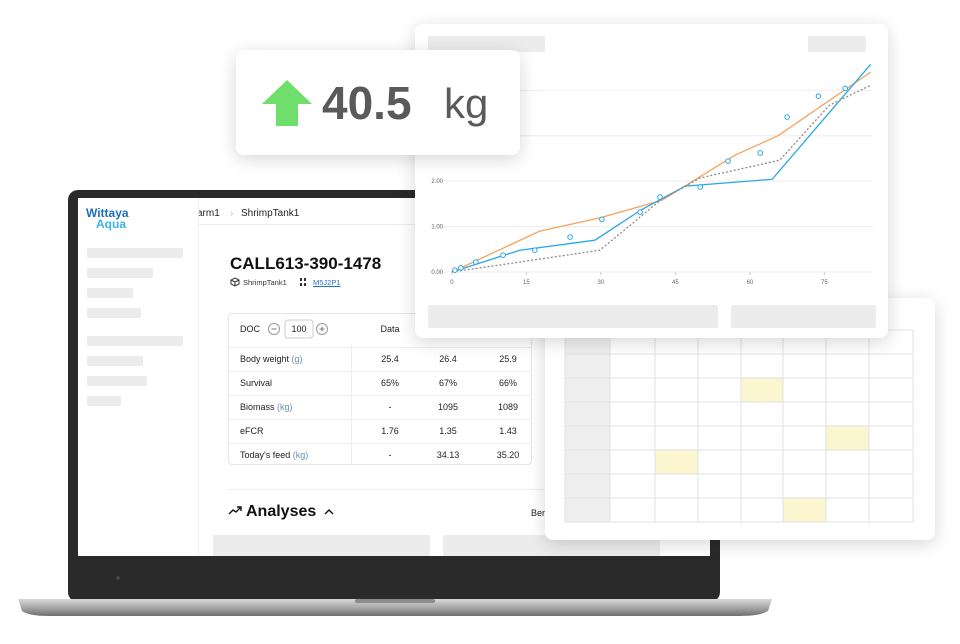  Describe the element at coordinates (390, 359) in the screenshot. I see `table-cell: 25.4` at that location.